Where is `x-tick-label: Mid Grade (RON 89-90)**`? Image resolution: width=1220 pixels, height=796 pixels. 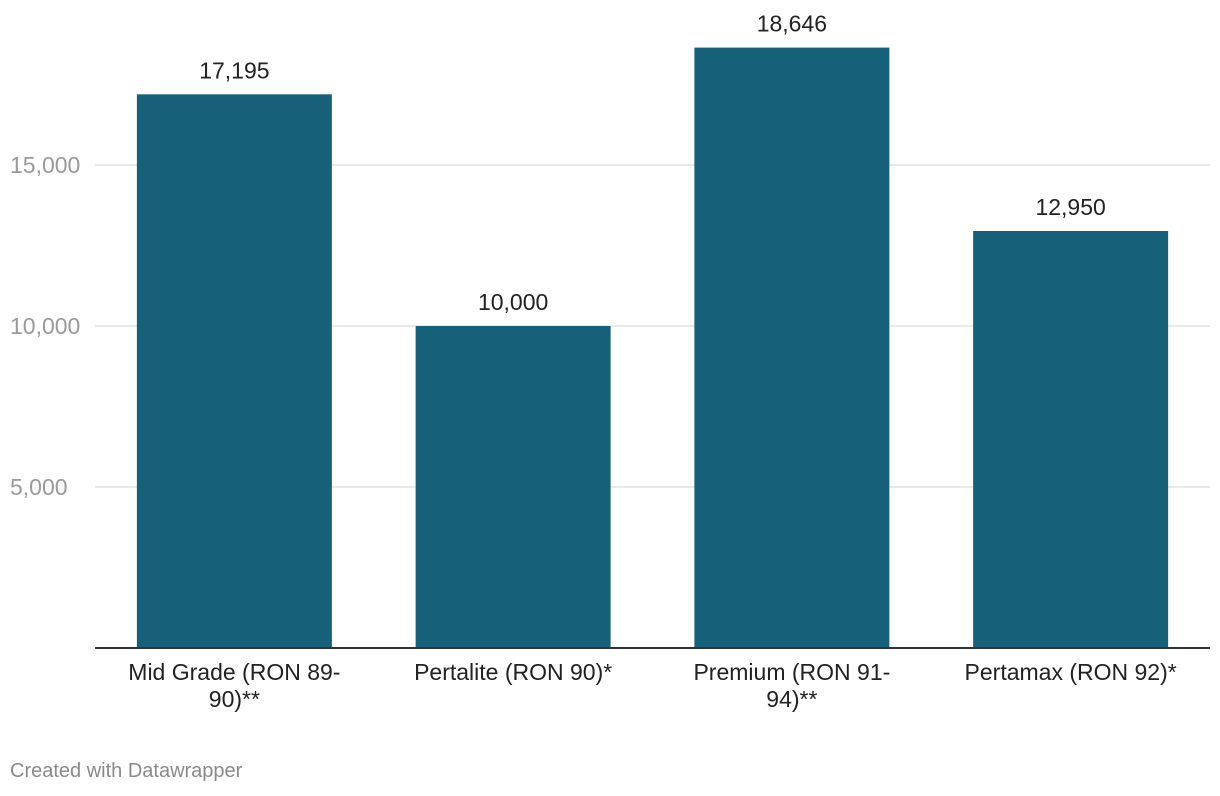 x-tick-label: Mid Grade (RON 89-90)** is located at coordinates (234, 685).